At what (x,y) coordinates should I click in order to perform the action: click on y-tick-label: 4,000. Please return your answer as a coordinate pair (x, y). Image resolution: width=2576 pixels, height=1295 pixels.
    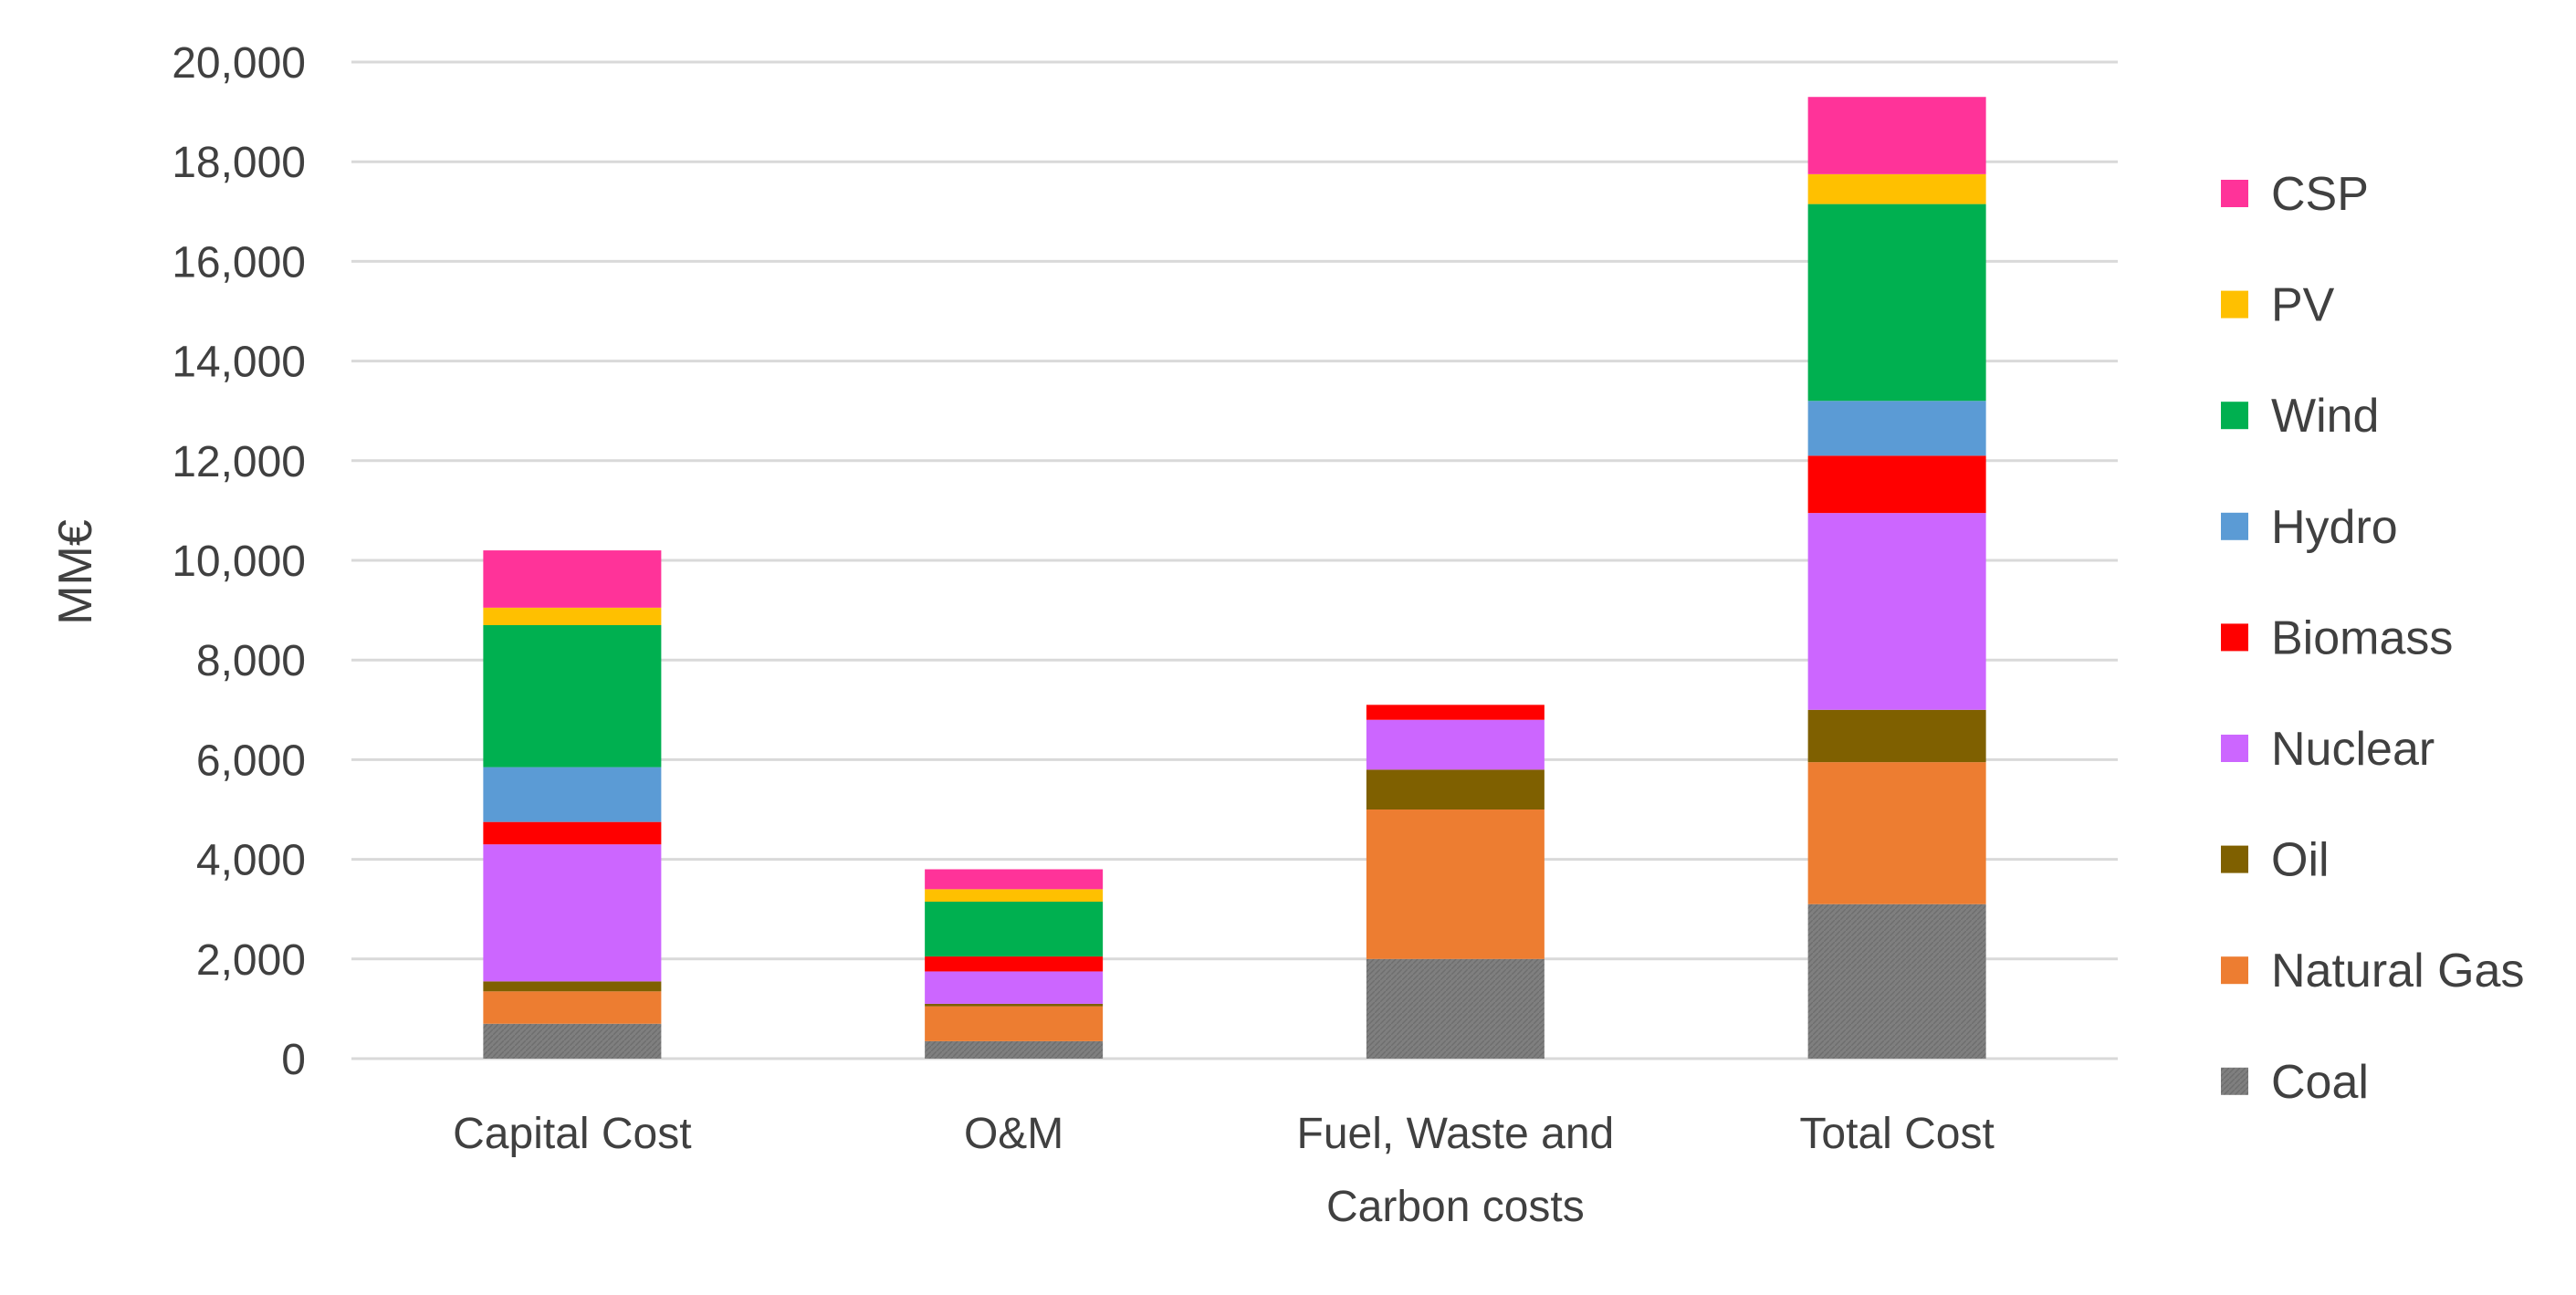
    Looking at the image, I should click on (251, 861).